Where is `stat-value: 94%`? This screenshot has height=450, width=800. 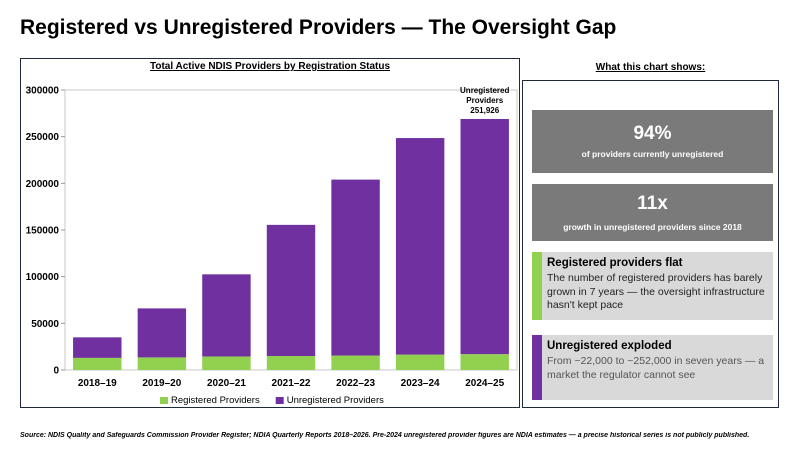
stat-value: 94% is located at coordinates (652, 133).